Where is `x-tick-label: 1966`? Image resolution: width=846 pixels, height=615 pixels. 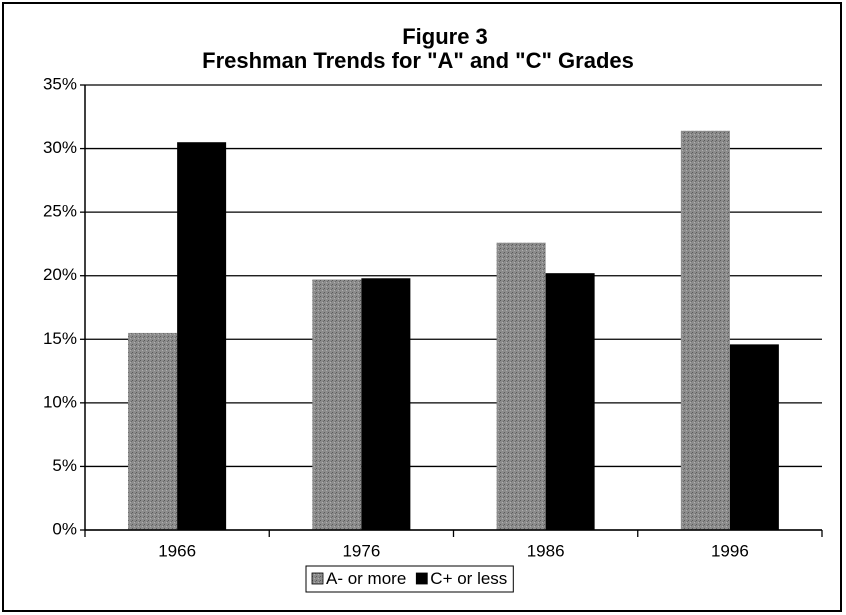 x-tick-label: 1966 is located at coordinates (177, 550).